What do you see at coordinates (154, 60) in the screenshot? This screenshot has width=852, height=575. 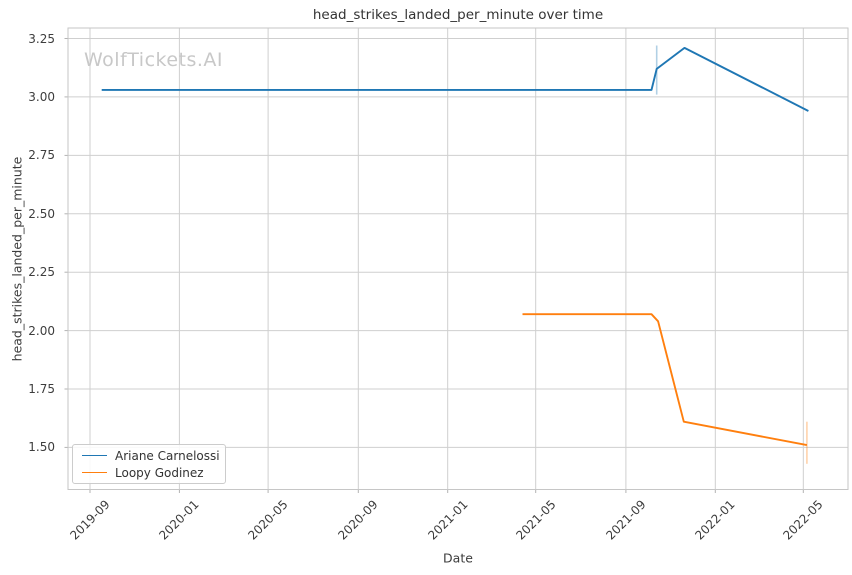 I see `watermark: WolfTickets.AI` at bounding box center [154, 60].